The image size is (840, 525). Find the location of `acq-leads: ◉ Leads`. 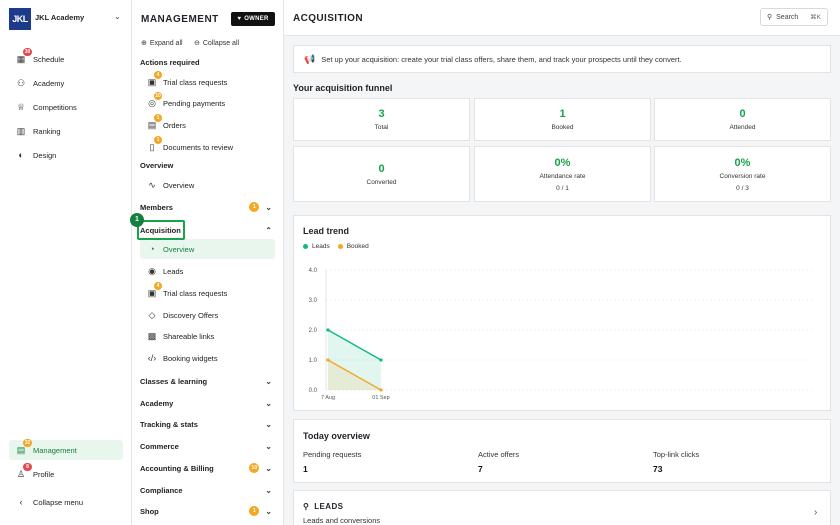

acq-leads: ◉ Leads is located at coordinates (207, 271).